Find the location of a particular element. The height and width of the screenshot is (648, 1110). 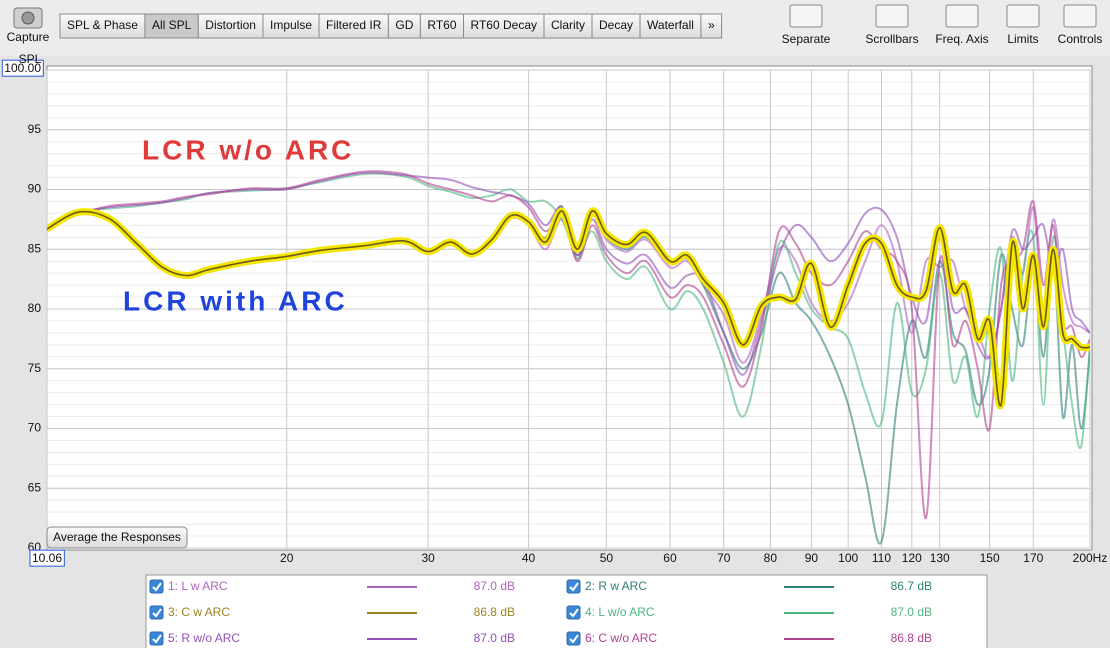

tab-label: Decay is located at coordinates (616, 25).